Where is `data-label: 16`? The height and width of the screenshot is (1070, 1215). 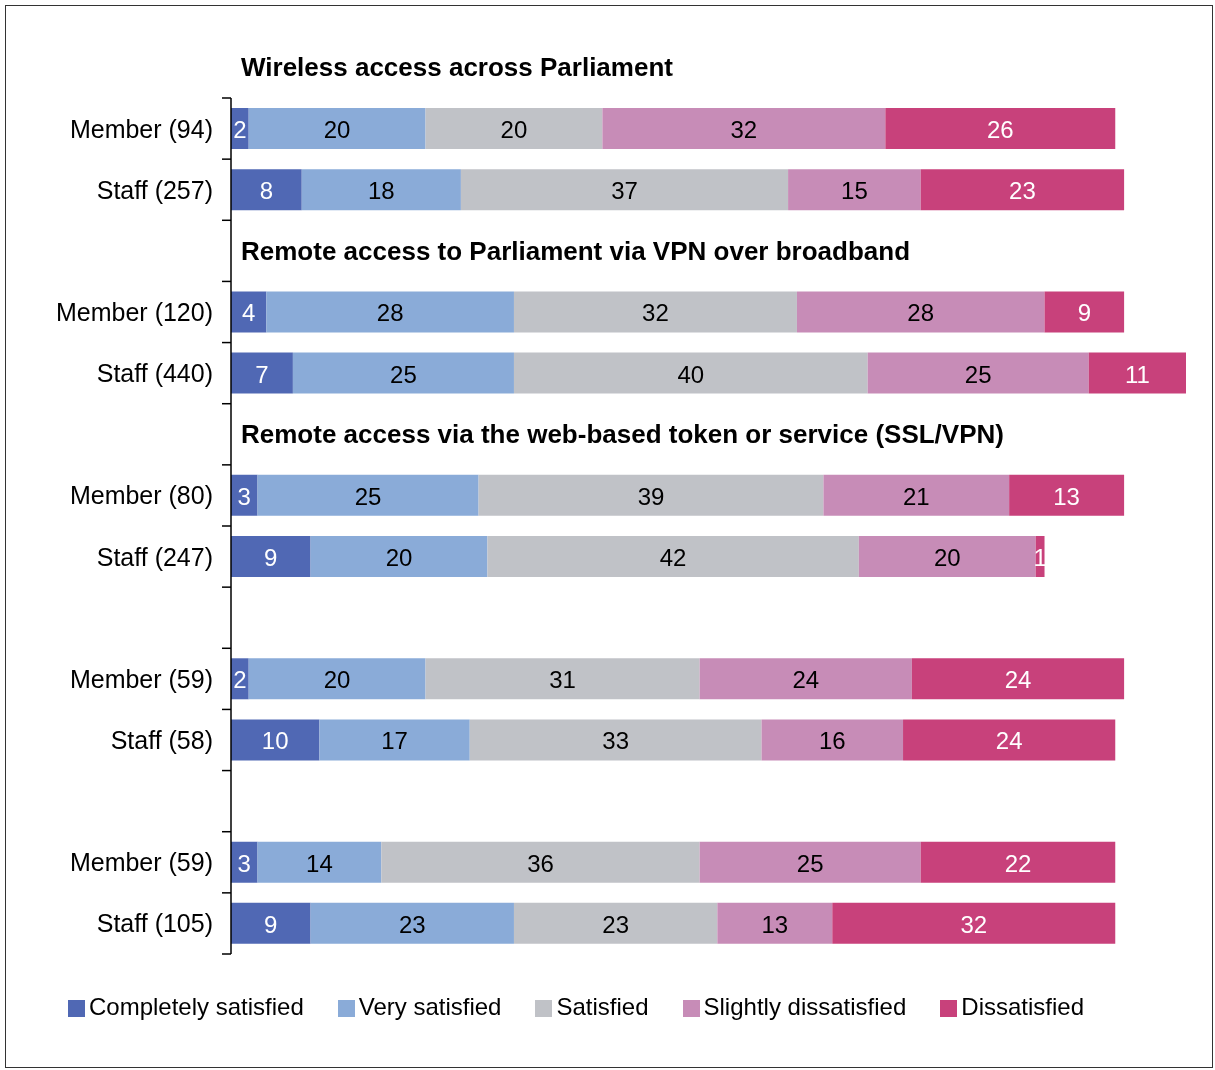 data-label: 16 is located at coordinates (832, 741).